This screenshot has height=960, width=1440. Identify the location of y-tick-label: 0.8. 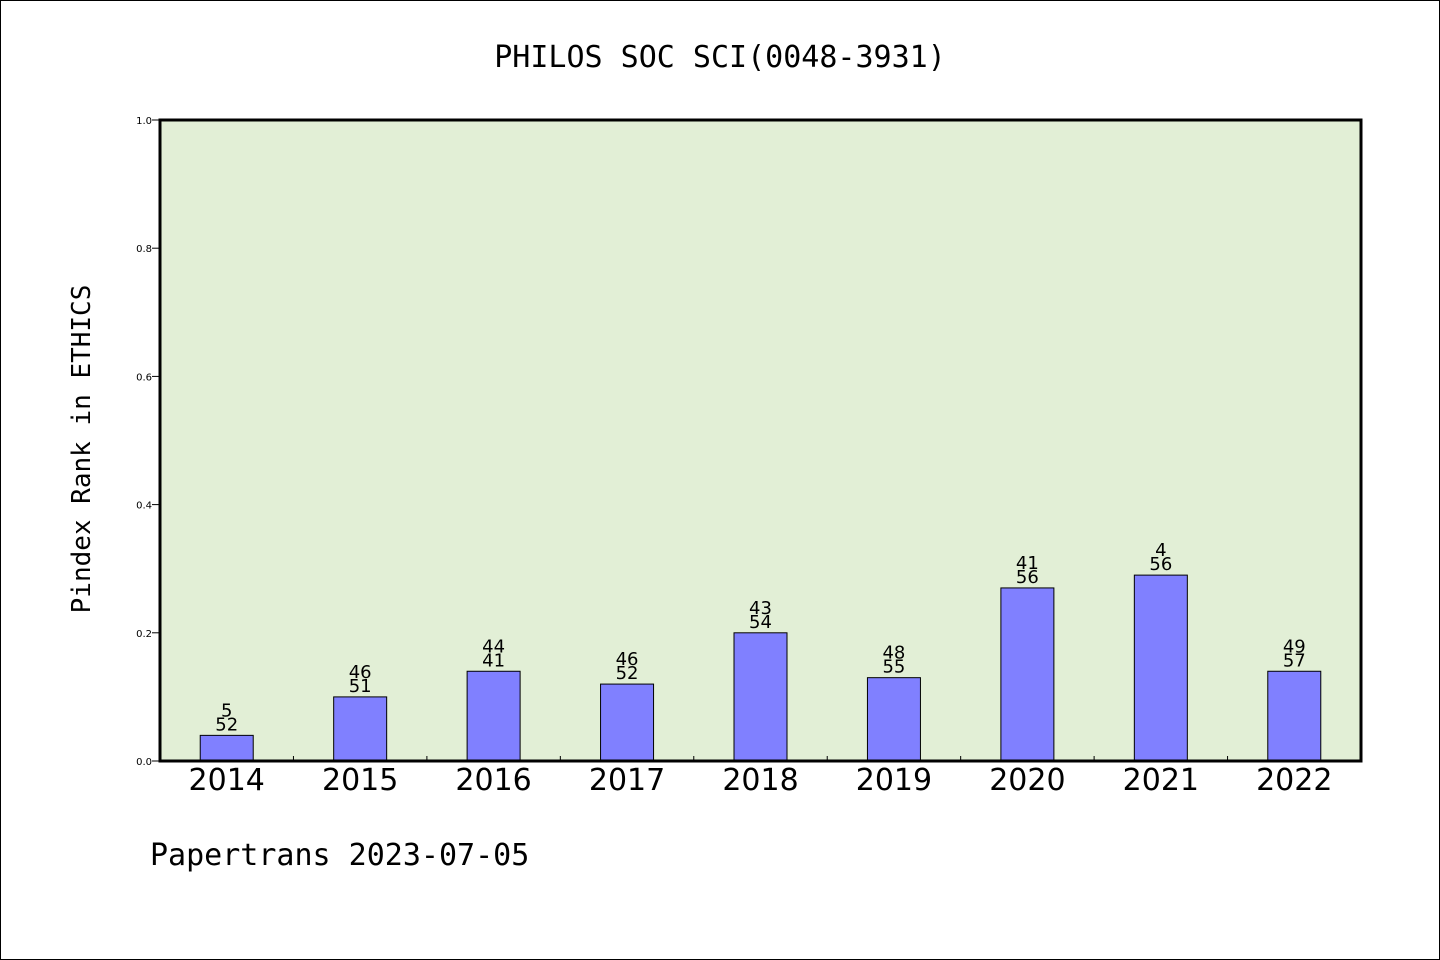
(144, 249).